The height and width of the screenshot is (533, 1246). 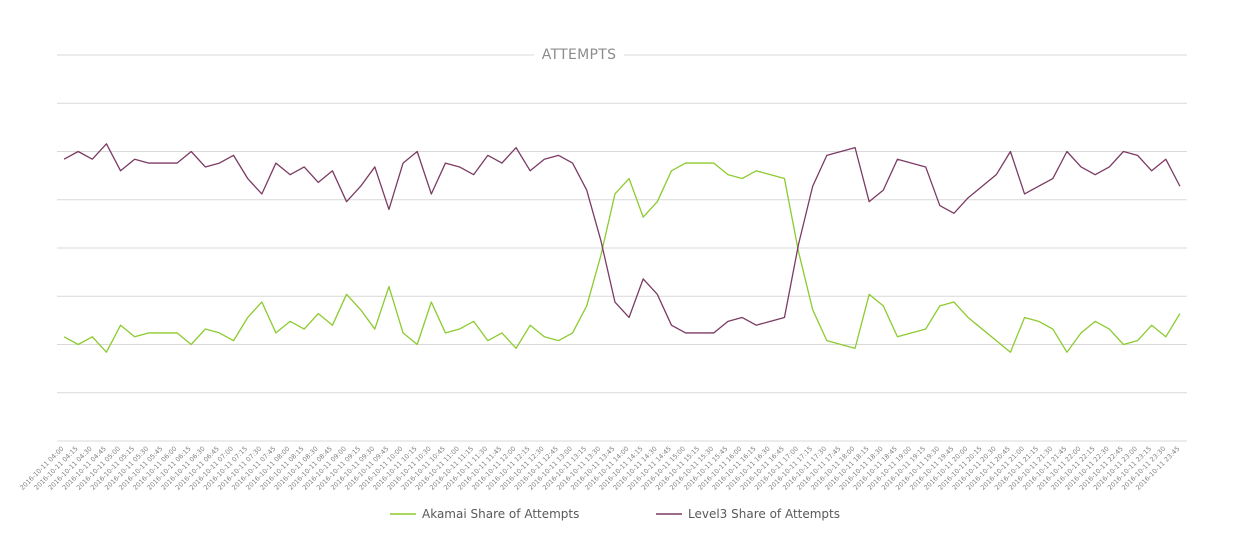 What do you see at coordinates (500, 514) in the screenshot?
I see `legend-label-akamai: Akamai Share of Attempts` at bounding box center [500, 514].